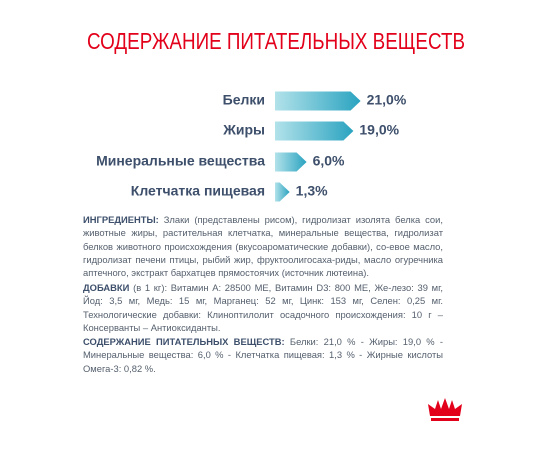 This screenshot has height=450, width=550. I want to click on block-heading: ИНГРЕДИЕНТЫ:, so click(121, 219).